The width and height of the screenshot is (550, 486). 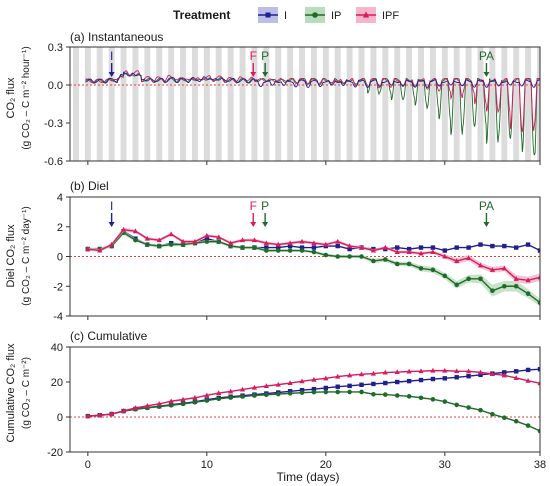 I want to click on legend-label-IP: IP, so click(x=336, y=16).